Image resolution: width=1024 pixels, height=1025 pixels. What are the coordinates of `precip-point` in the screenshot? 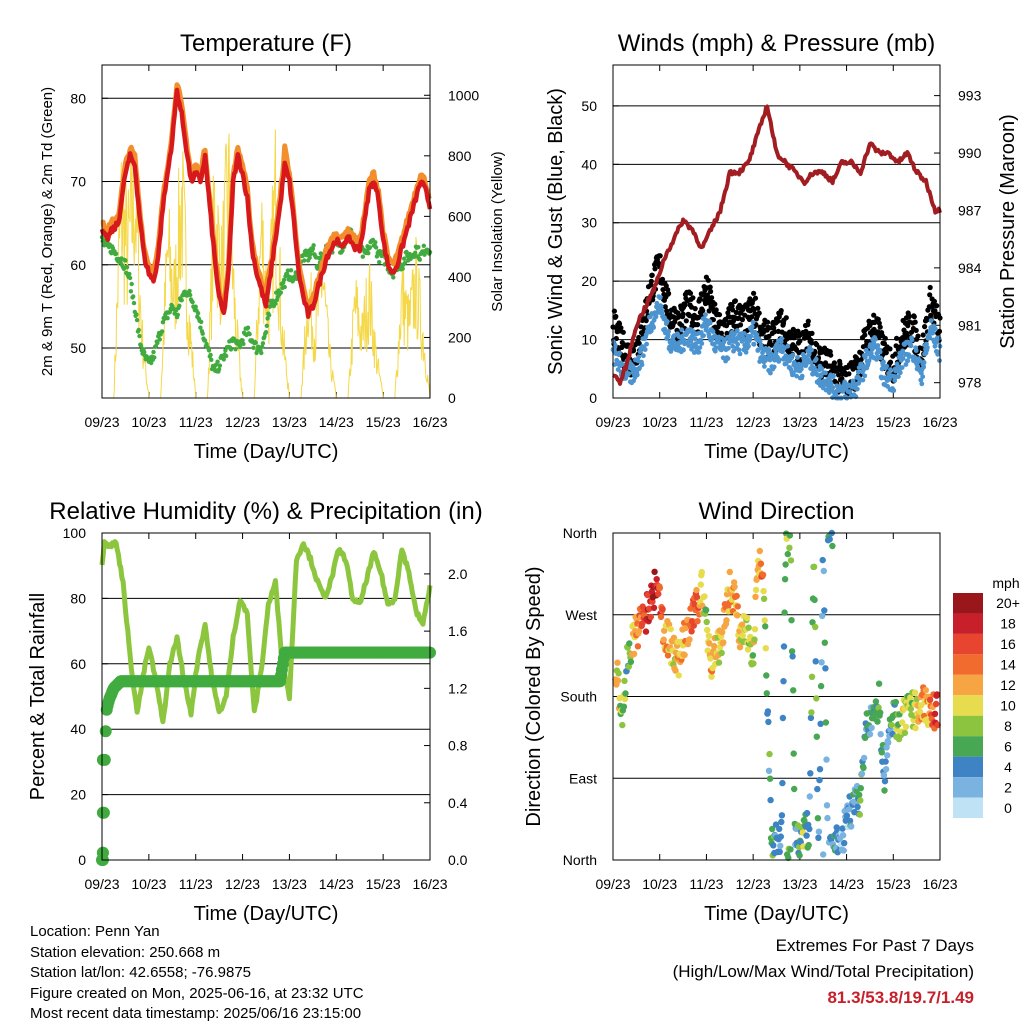 It's located at (102, 852).